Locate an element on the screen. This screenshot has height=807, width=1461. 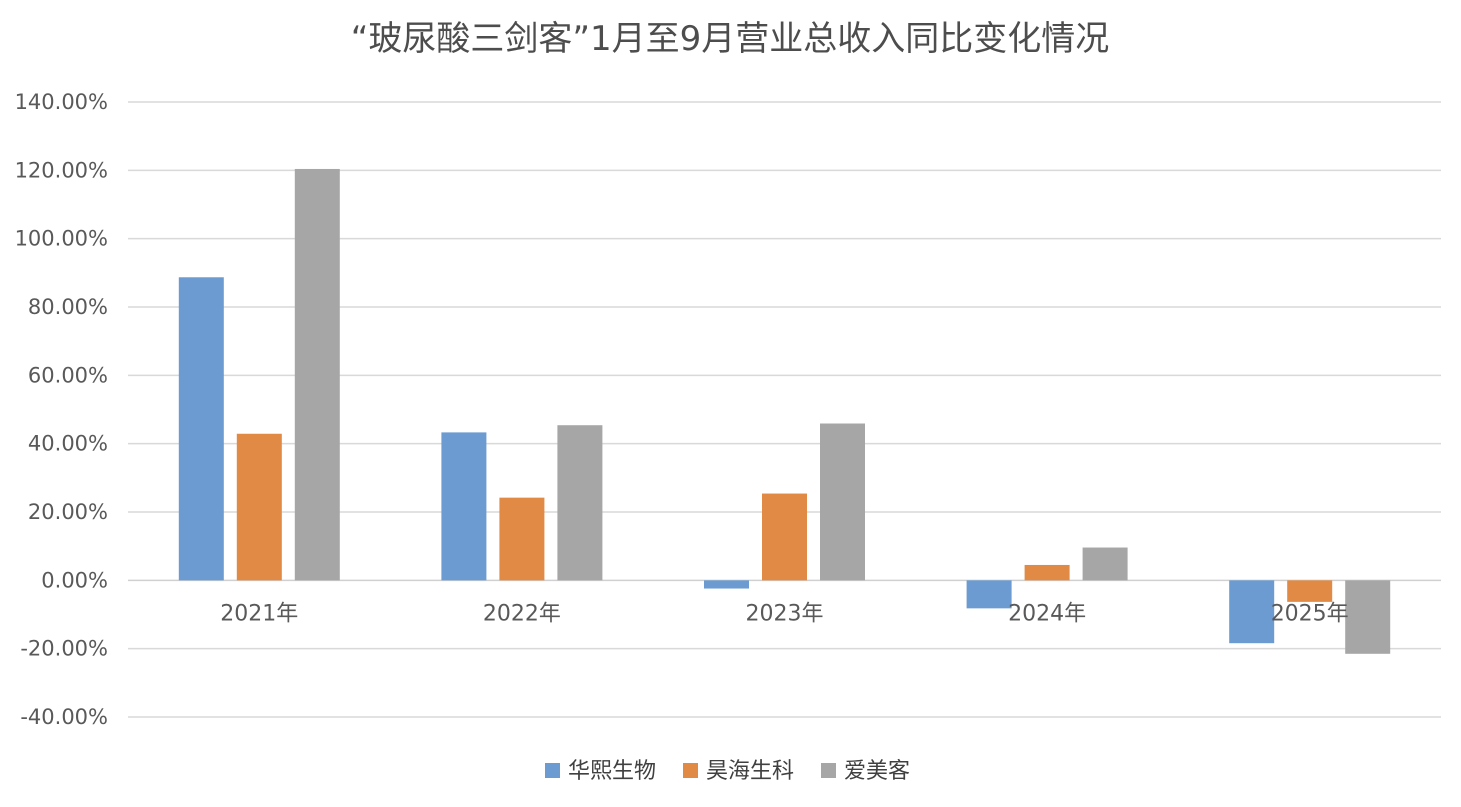
y-tick-label: 120.00% is located at coordinates (61, 170).